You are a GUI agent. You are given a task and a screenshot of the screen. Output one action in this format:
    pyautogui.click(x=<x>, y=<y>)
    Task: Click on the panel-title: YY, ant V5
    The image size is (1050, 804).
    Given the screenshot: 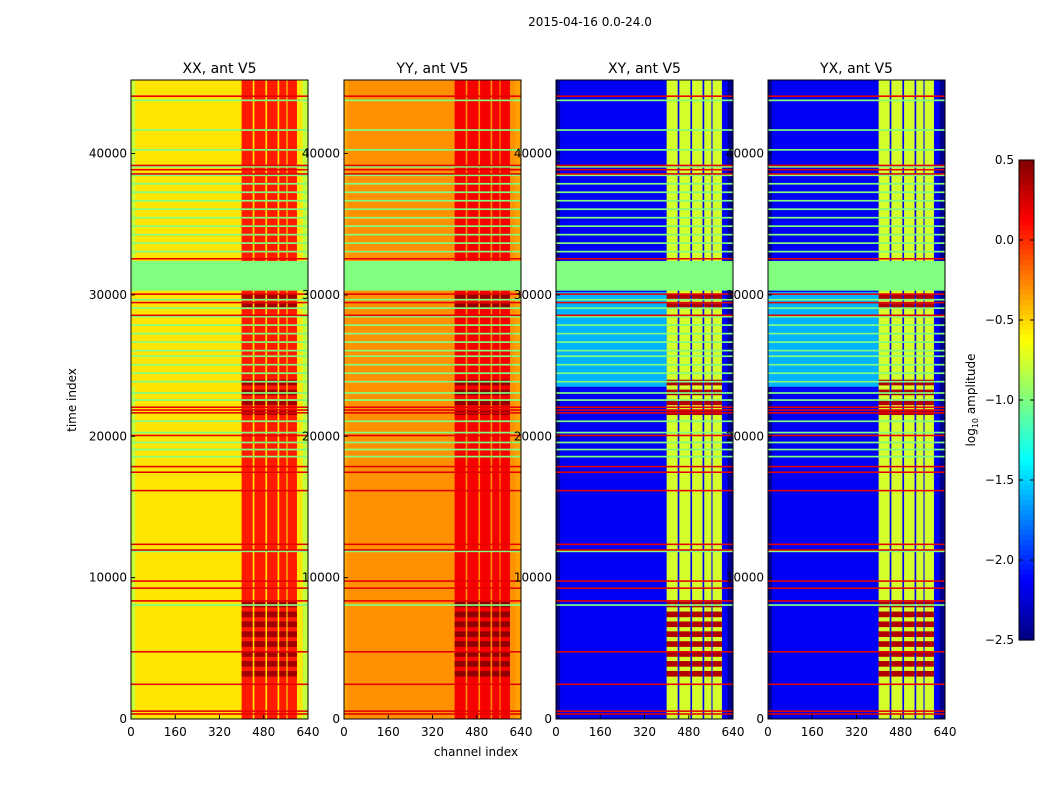 What is the action you would take?
    pyautogui.click(x=432, y=69)
    